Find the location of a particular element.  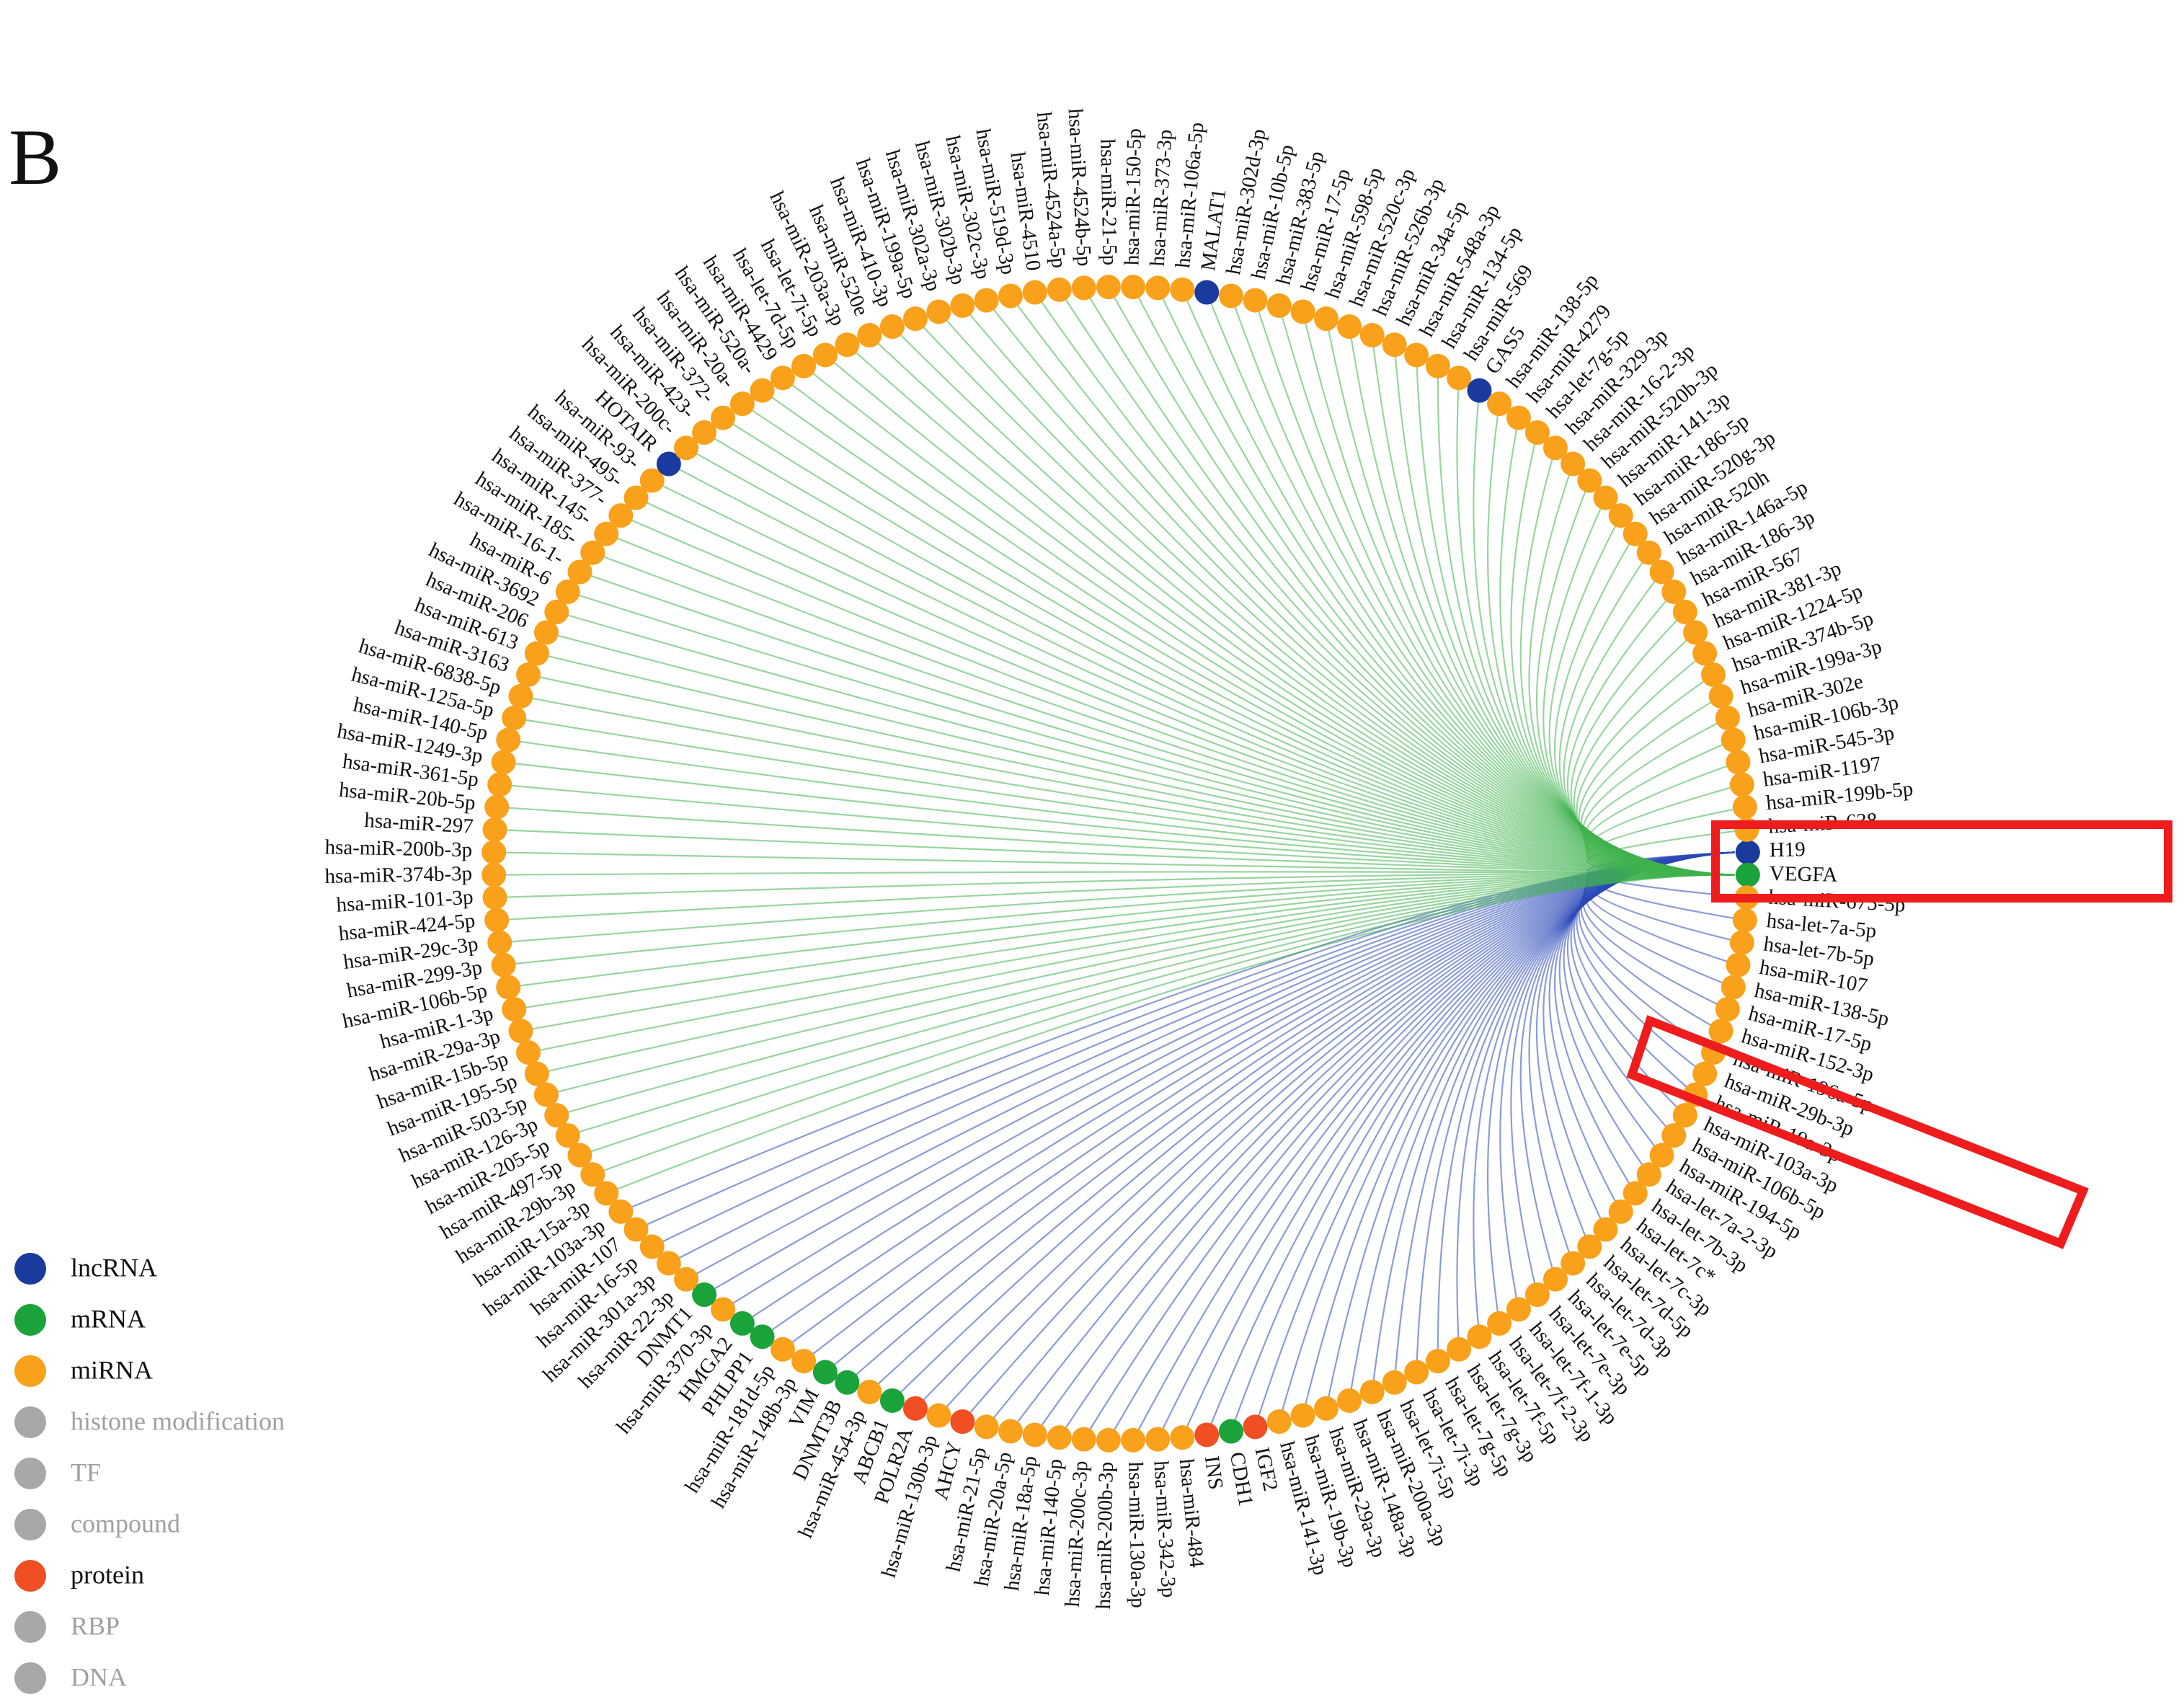

node-label: VEGFA is located at coordinates (1804, 874).